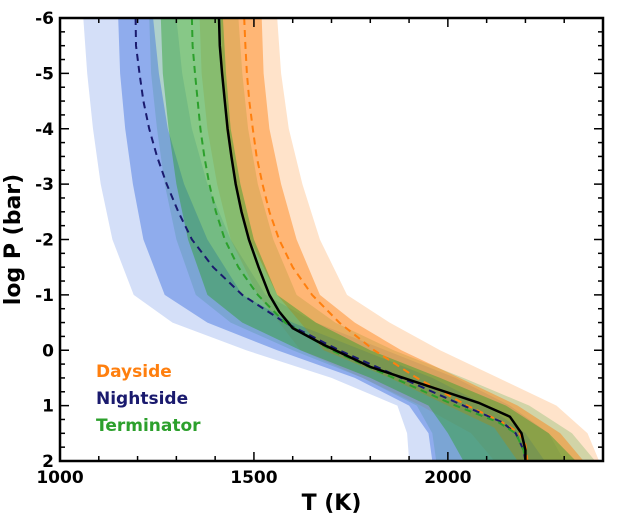 Image resolution: width=618 pixels, height=521 pixels. I want to click on x-tick-label: 2000, so click(447, 478).